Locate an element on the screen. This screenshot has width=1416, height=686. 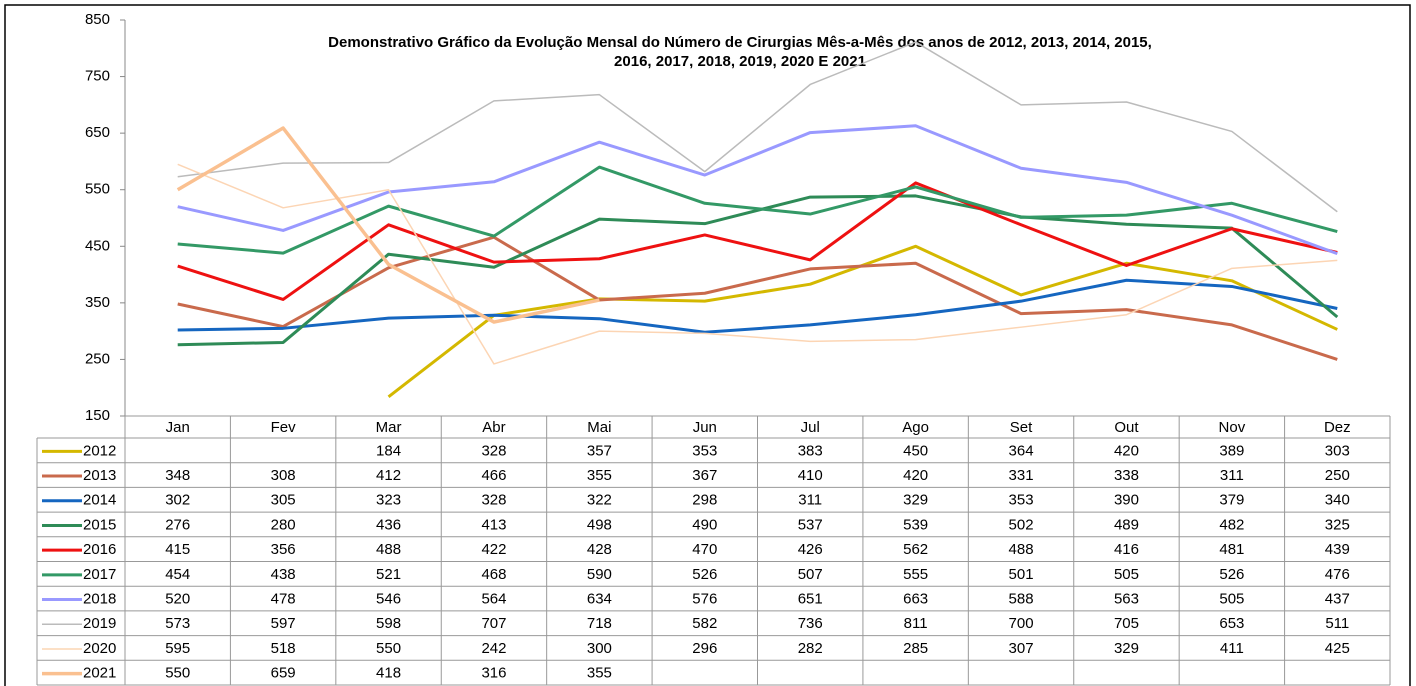
table-value: 276 is located at coordinates (177, 524).